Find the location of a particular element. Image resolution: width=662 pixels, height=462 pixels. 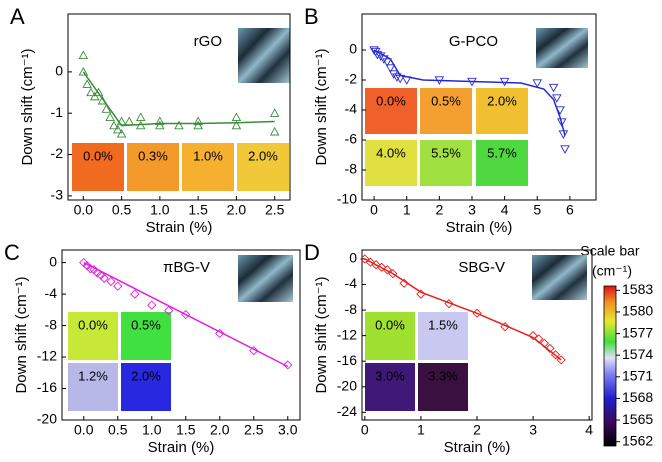

colorbar-unit: (cm⁻¹) is located at coordinates (612, 271).